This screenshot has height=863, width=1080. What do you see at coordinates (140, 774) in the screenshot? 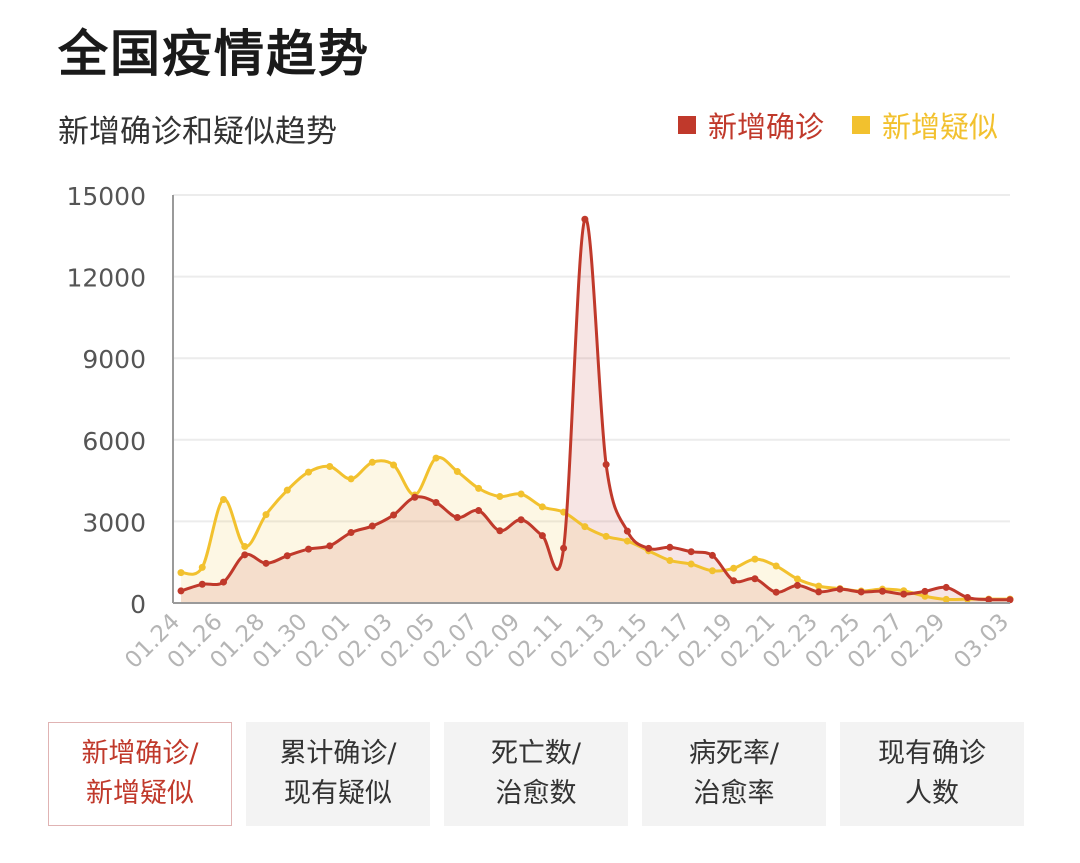
I see `tab-new-confirmed-suspected: 新增确诊/新增疑似` at bounding box center [140, 774].